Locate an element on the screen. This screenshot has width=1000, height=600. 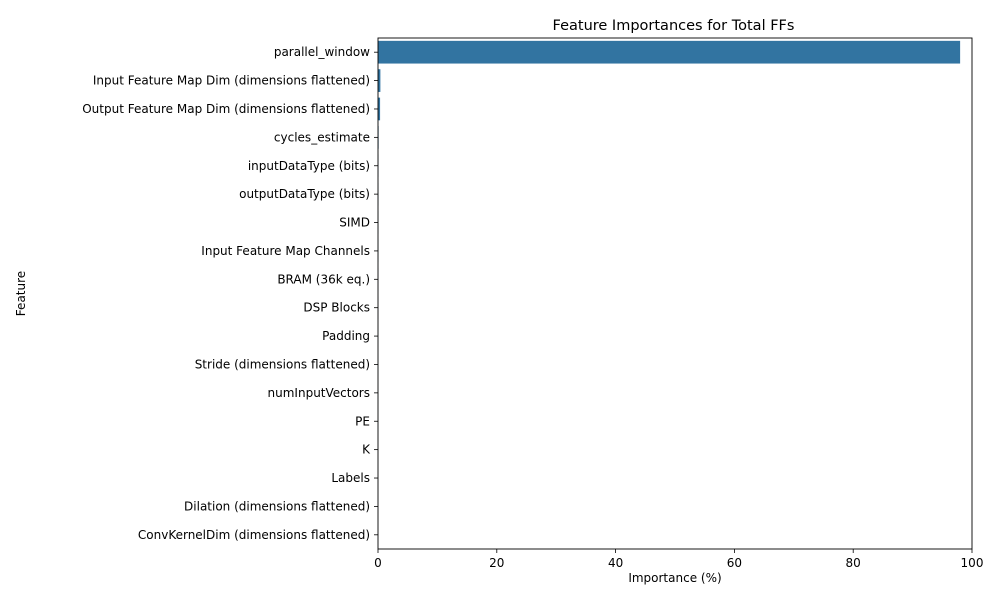
x-tick-label: 20 is located at coordinates (496, 563).